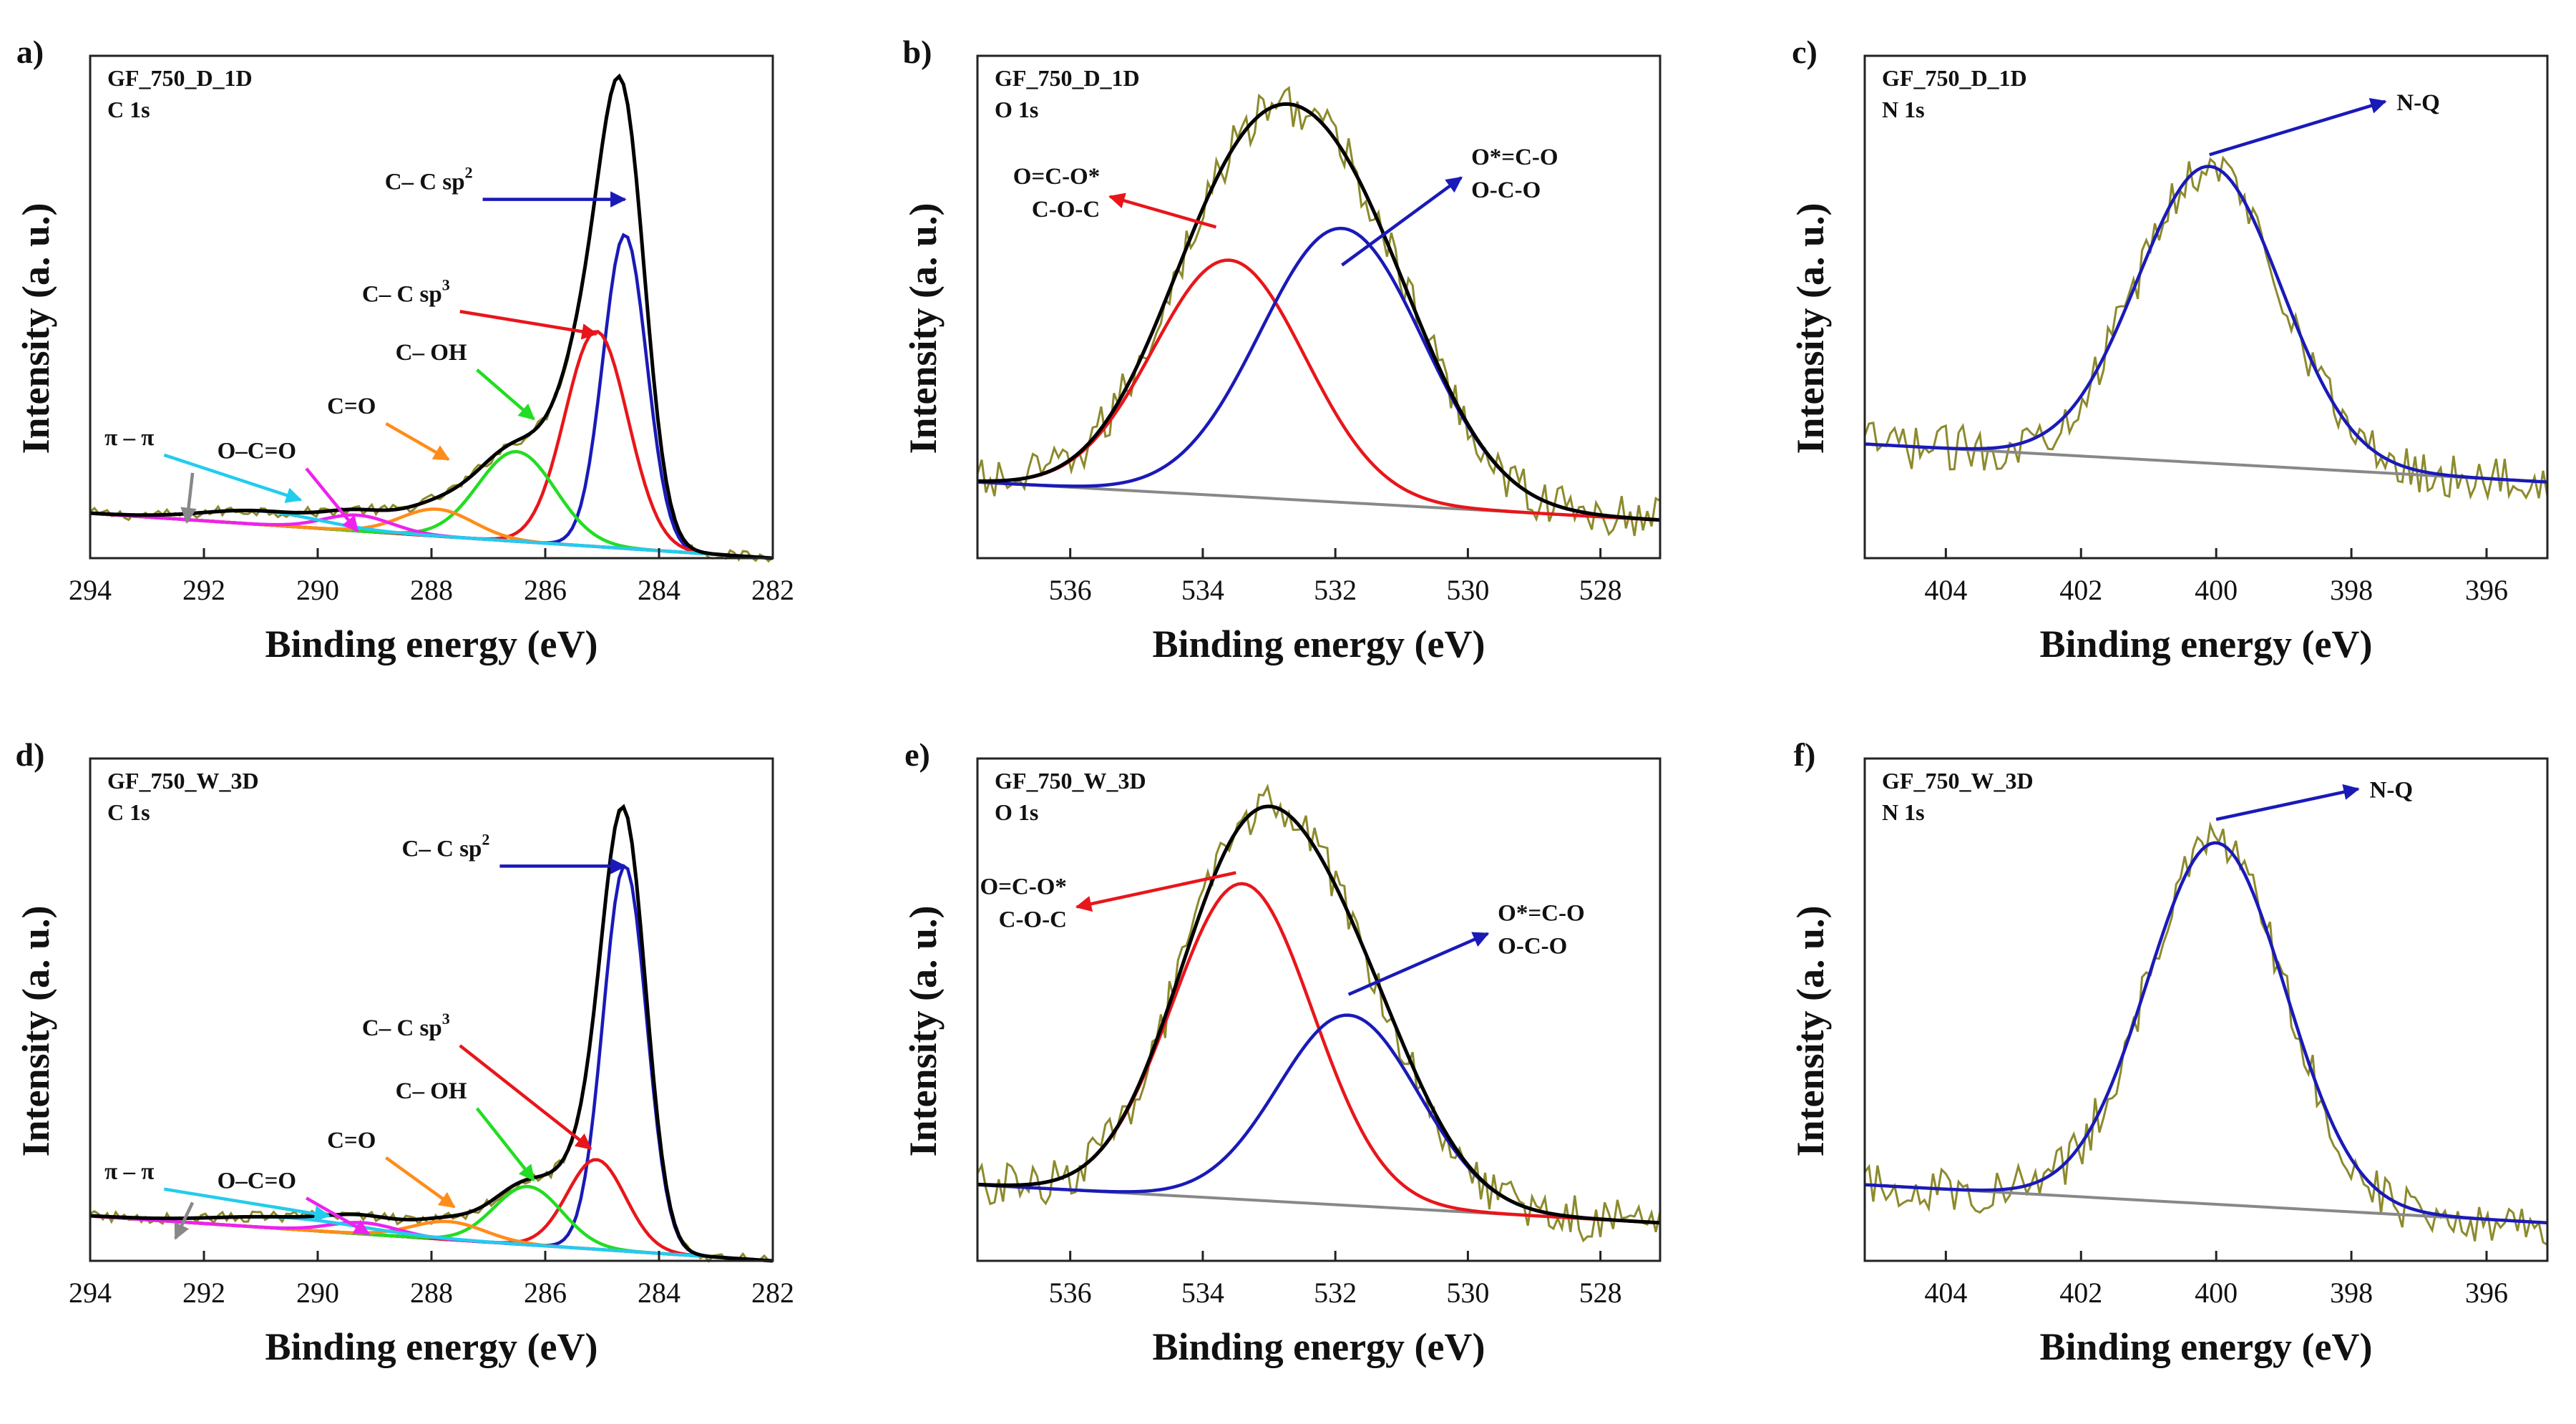  I want to click on x-tick-label-4: 398, so click(2351, 590).